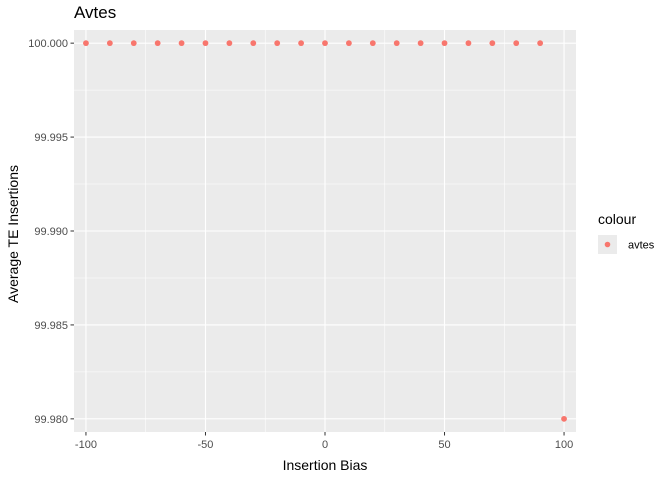 This screenshot has width=672, height=480. I want to click on chart-title: Avtes, so click(95, 12).